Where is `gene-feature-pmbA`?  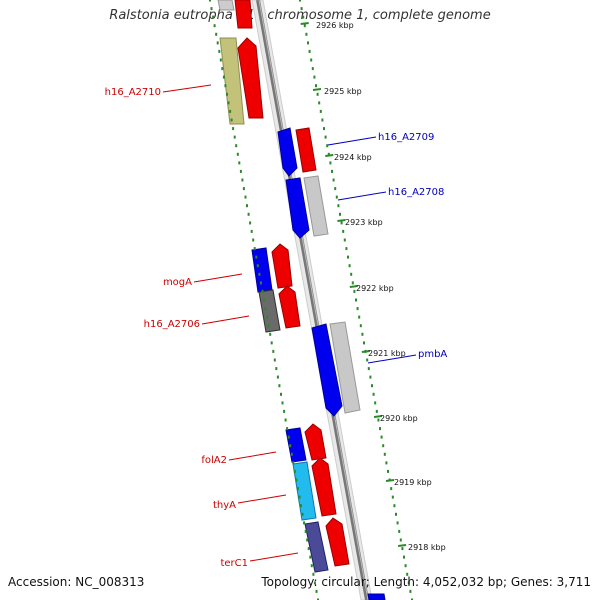
gene-feature-pmbA is located at coordinates (327, 370).